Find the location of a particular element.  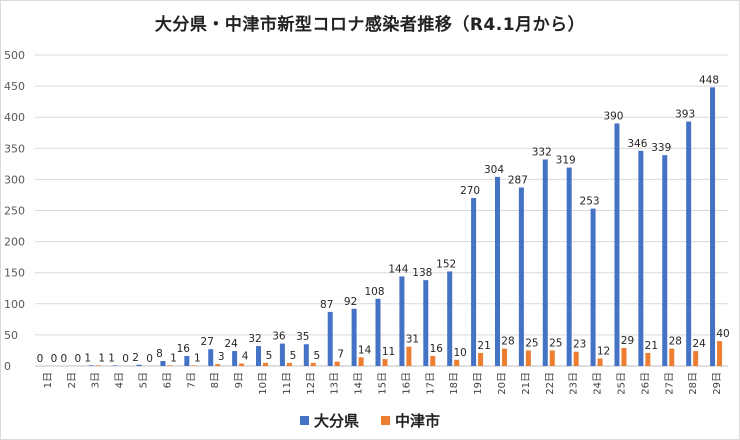

data-label-oita: 448 is located at coordinates (709, 80).